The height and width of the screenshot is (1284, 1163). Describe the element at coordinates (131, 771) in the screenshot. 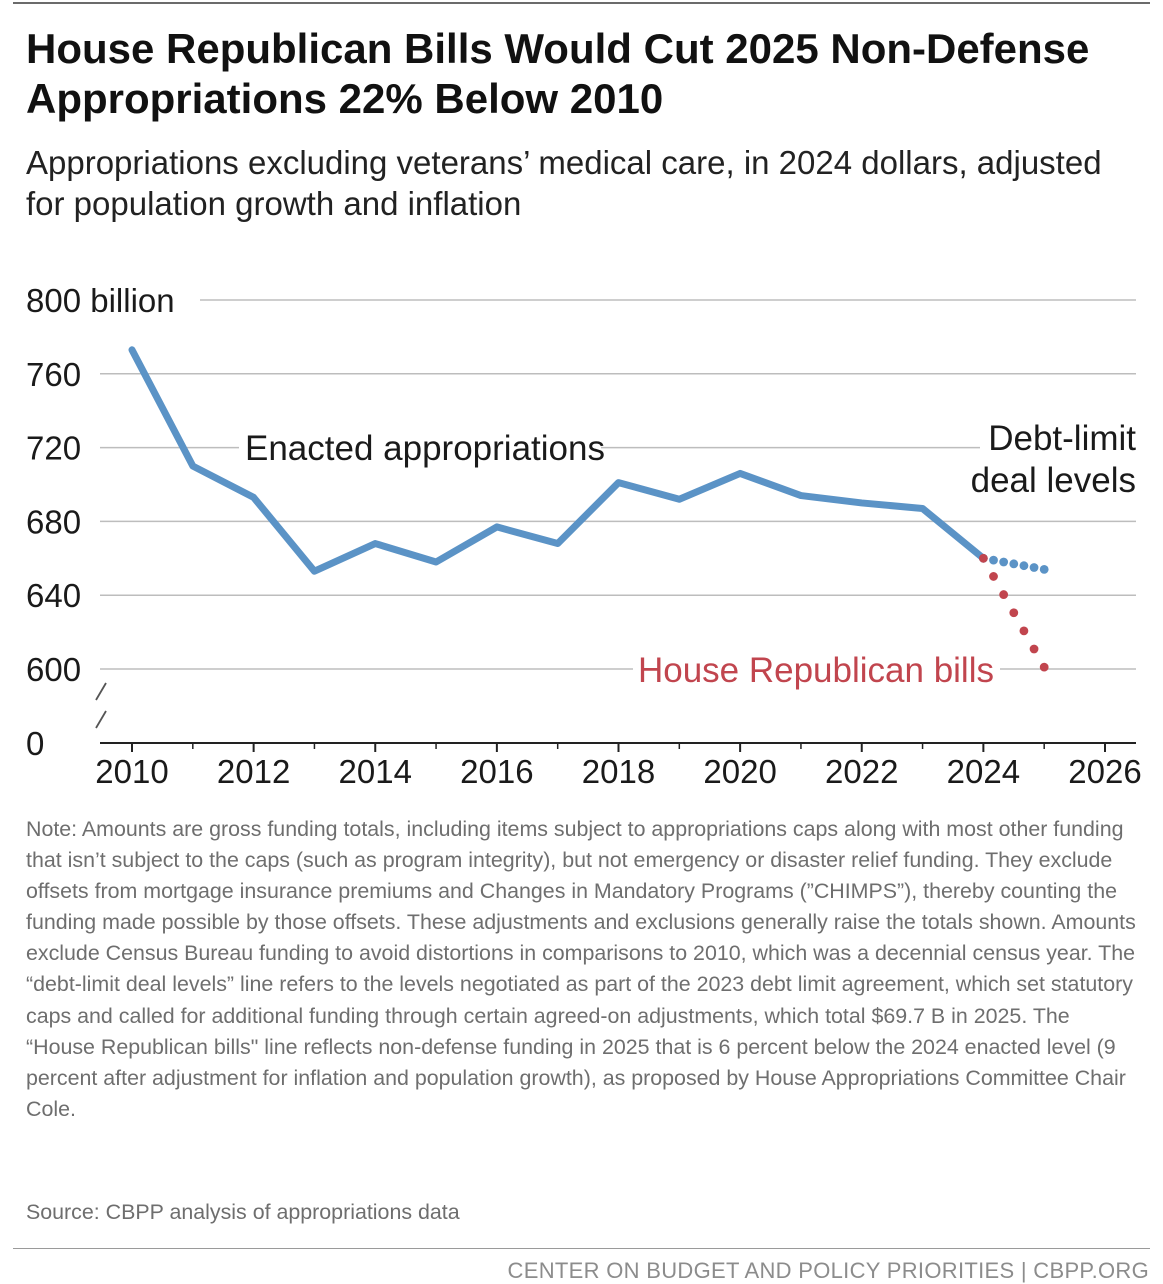

I see `x-tick-label: 2010` at that location.